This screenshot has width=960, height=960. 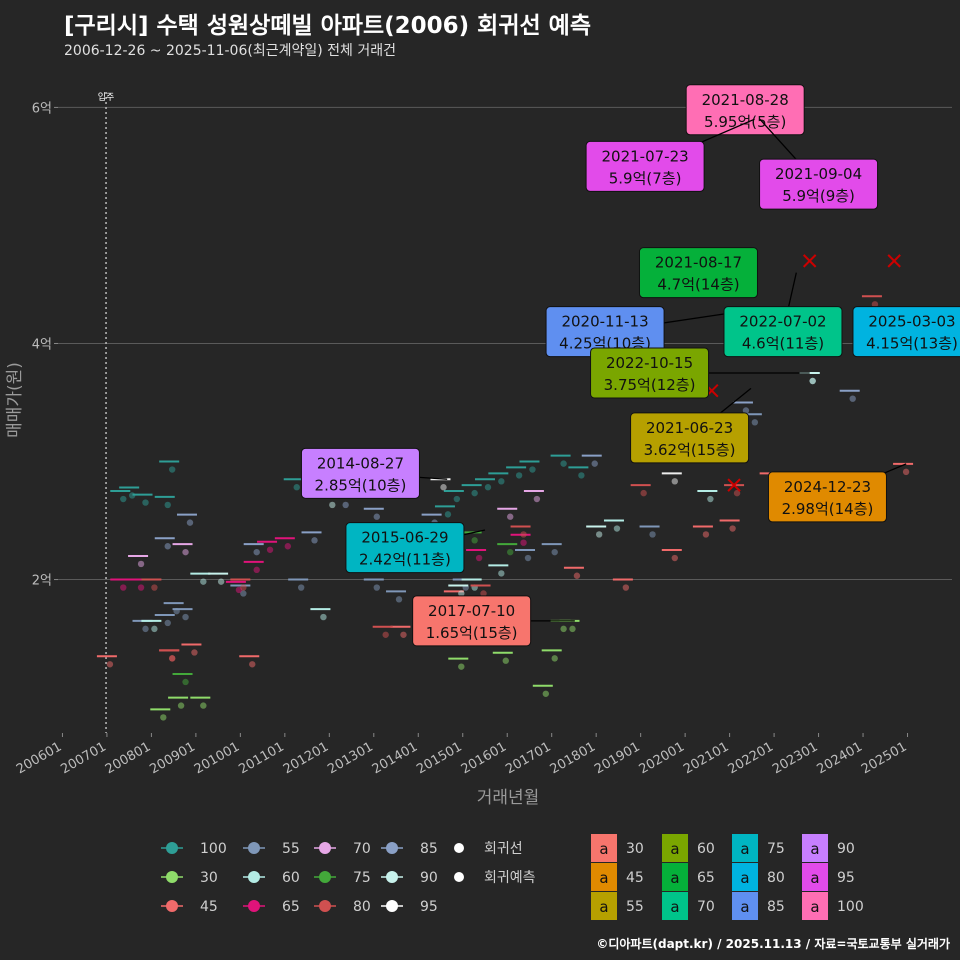 What do you see at coordinates (42, 581) in the screenshot?
I see `y-tick-label: 2억` at bounding box center [42, 581].